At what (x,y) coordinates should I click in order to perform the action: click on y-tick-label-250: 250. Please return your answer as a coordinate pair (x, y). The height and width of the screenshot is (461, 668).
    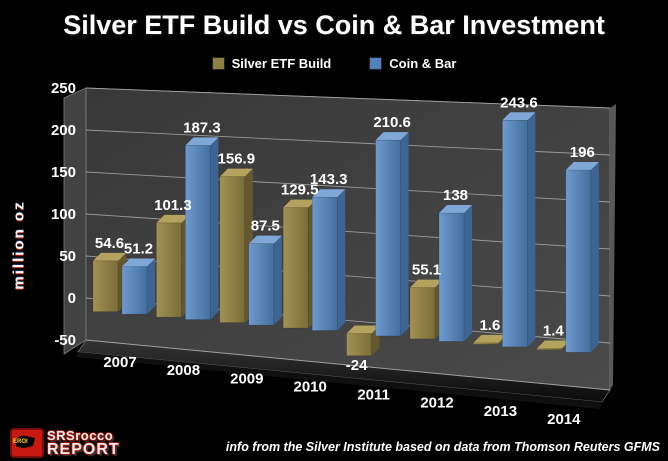
    Looking at the image, I should click on (63, 88).